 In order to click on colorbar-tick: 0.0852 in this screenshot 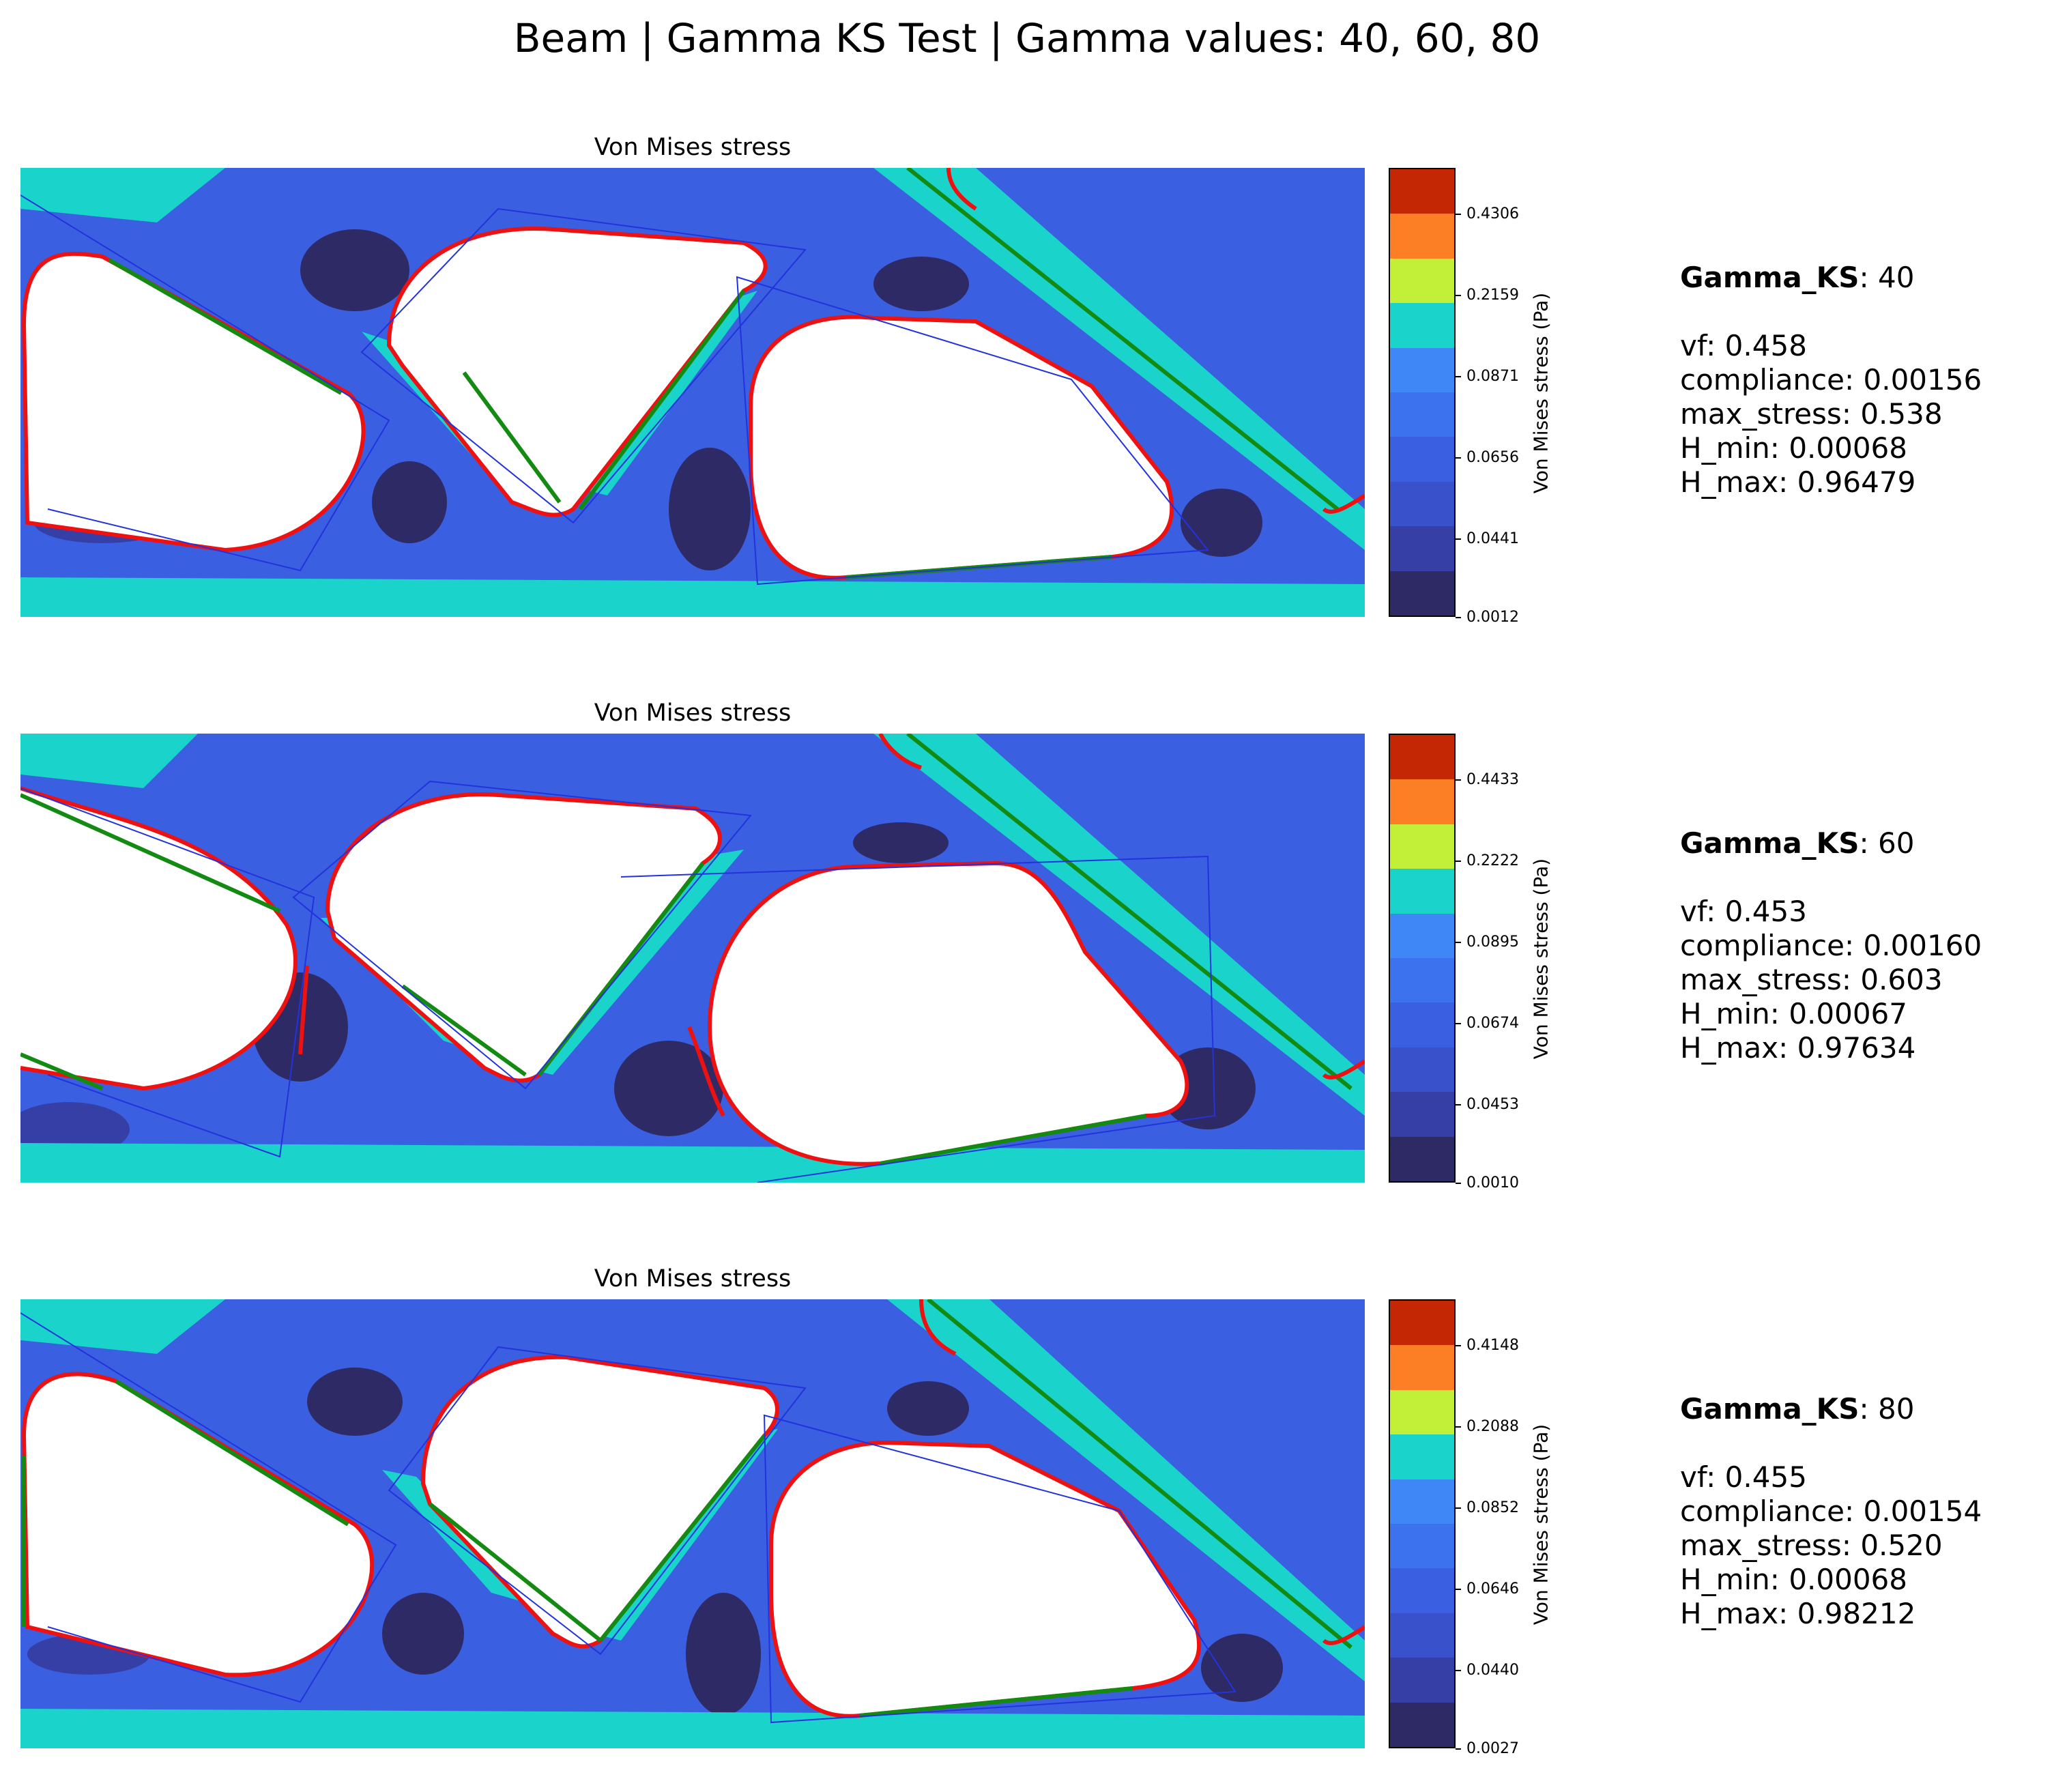, I will do `click(1487, 1508)`.